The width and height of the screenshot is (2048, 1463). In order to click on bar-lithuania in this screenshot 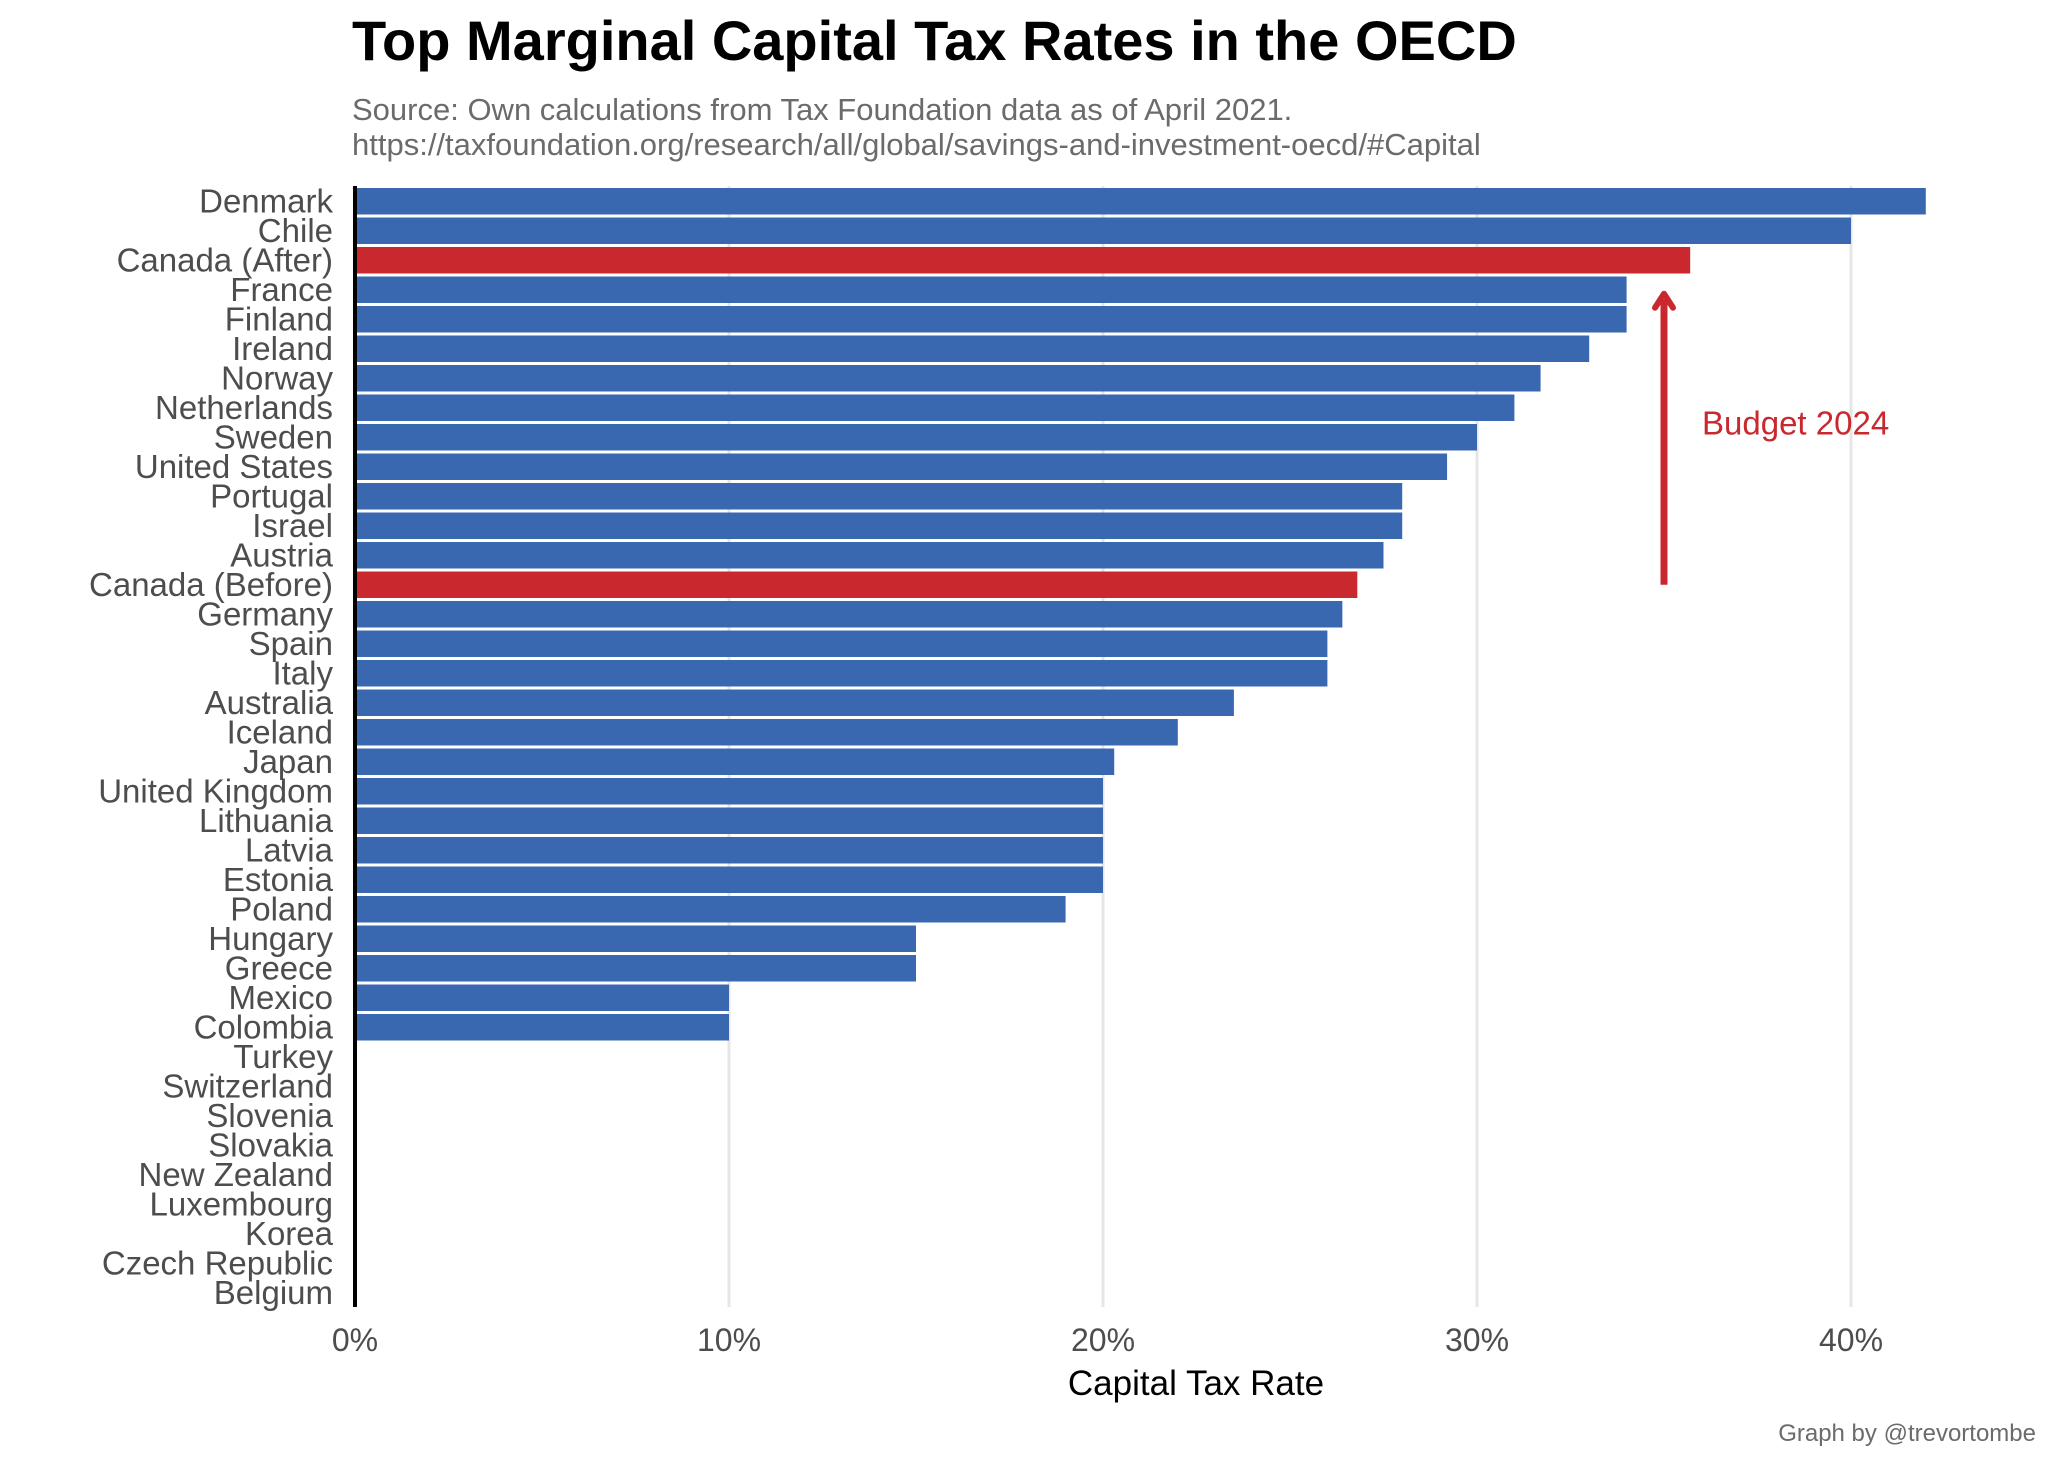, I will do `click(729, 820)`.